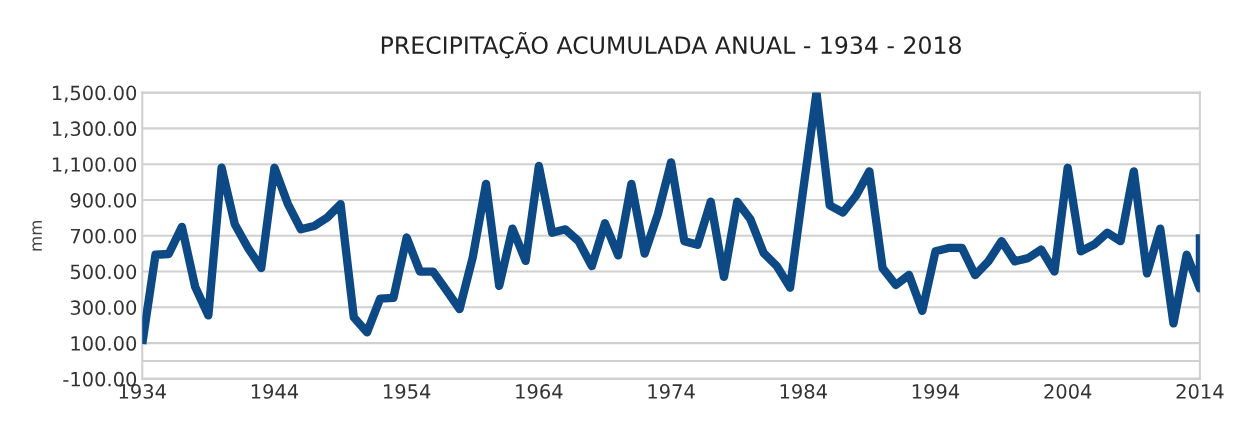 The height and width of the screenshot is (421, 1237). I want to click on y-tick-label: 1,100.00, so click(94, 165).